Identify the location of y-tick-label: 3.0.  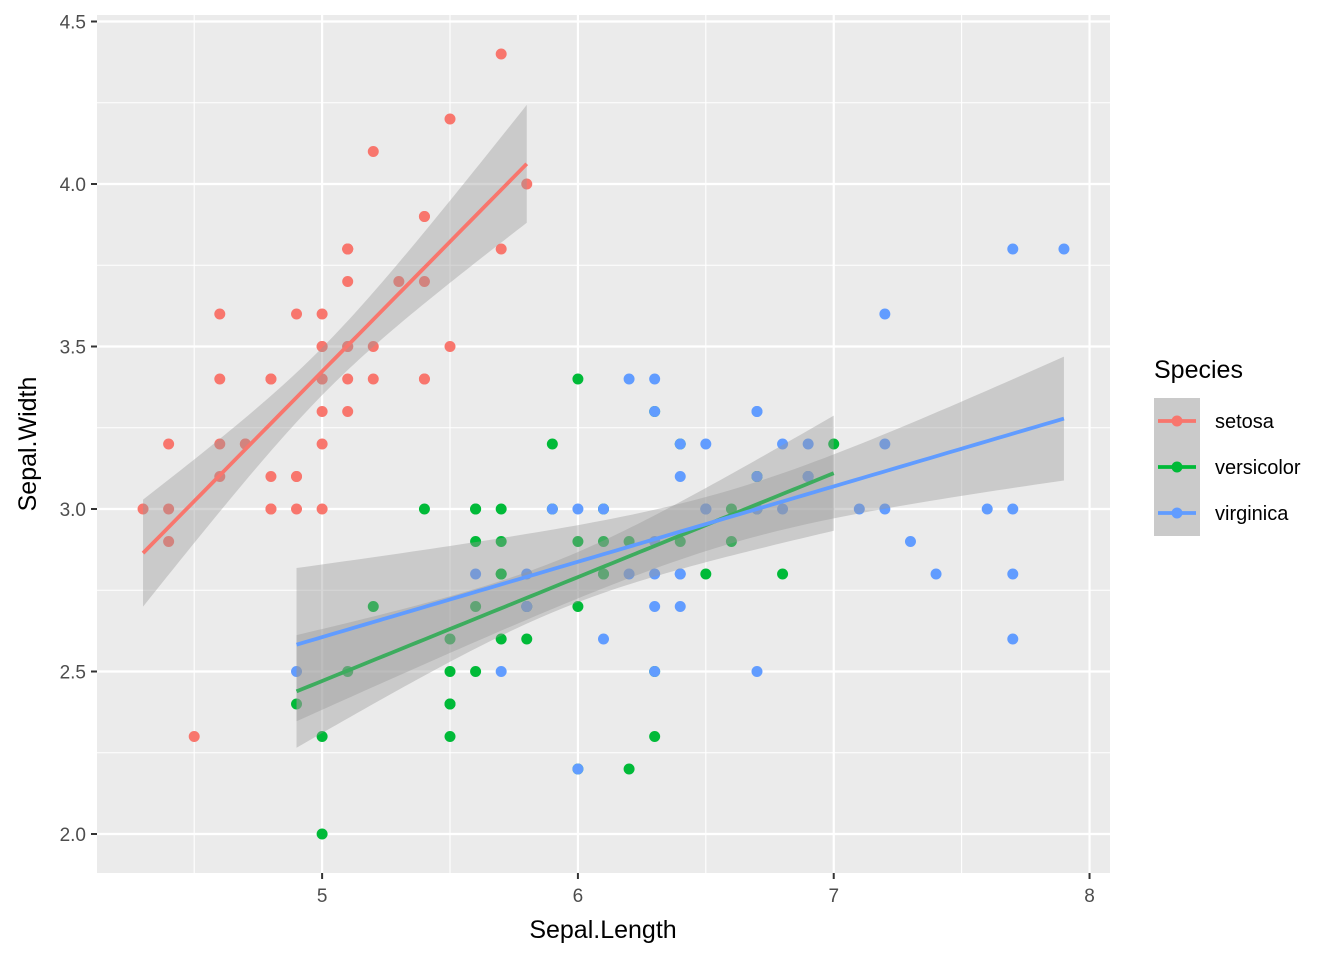
(73, 510).